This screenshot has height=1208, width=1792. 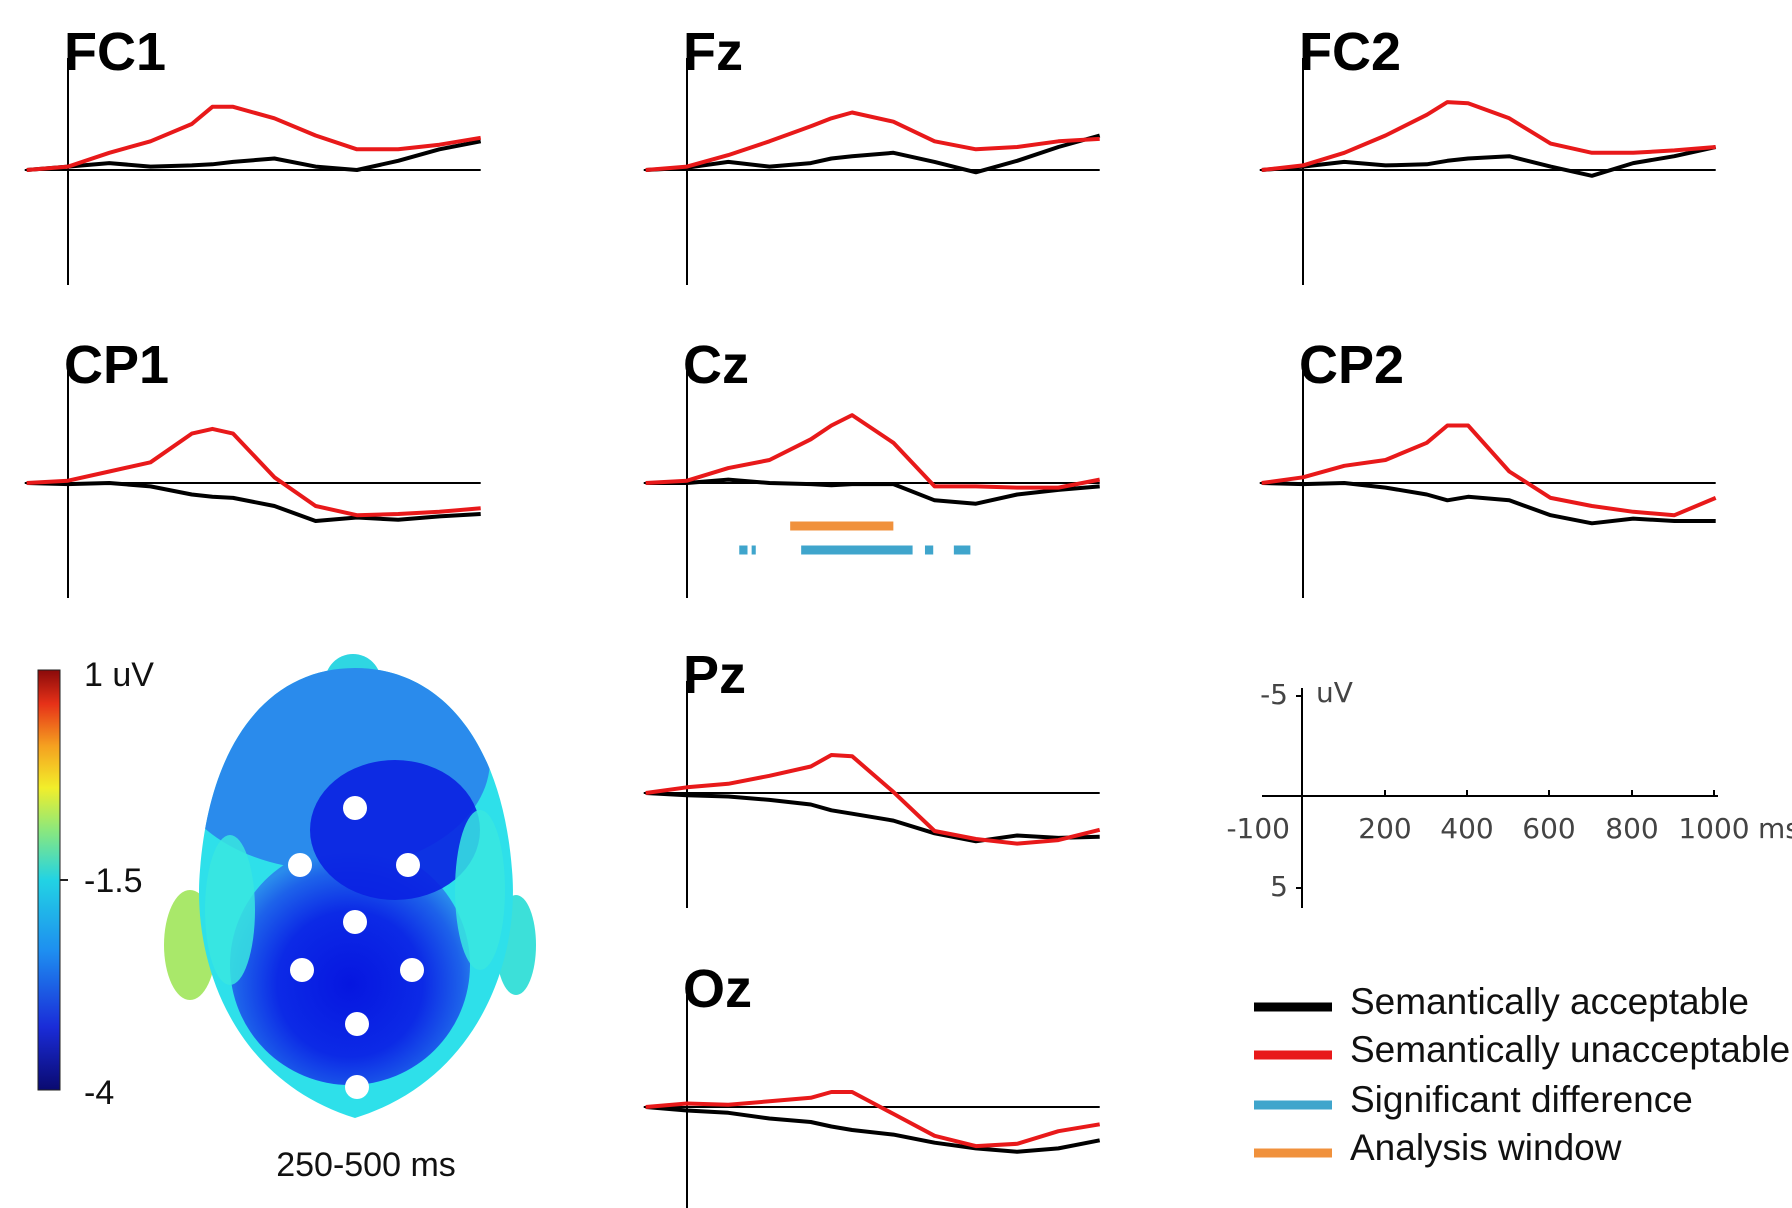 I want to click on channel-label: Pz, so click(x=714, y=675).